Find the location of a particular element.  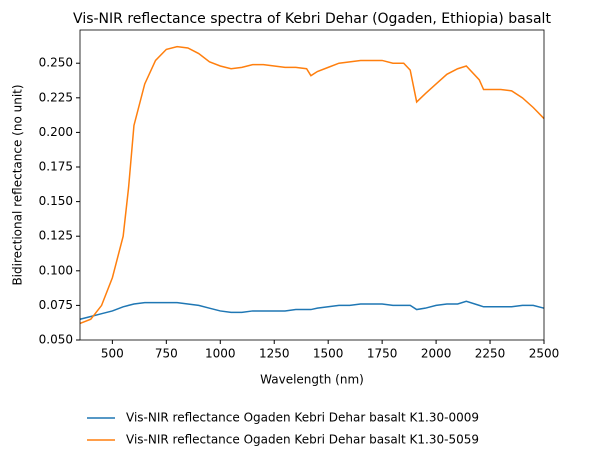

y-axis-label: Bidirectional reflectance (no unit) is located at coordinates (18, 184).